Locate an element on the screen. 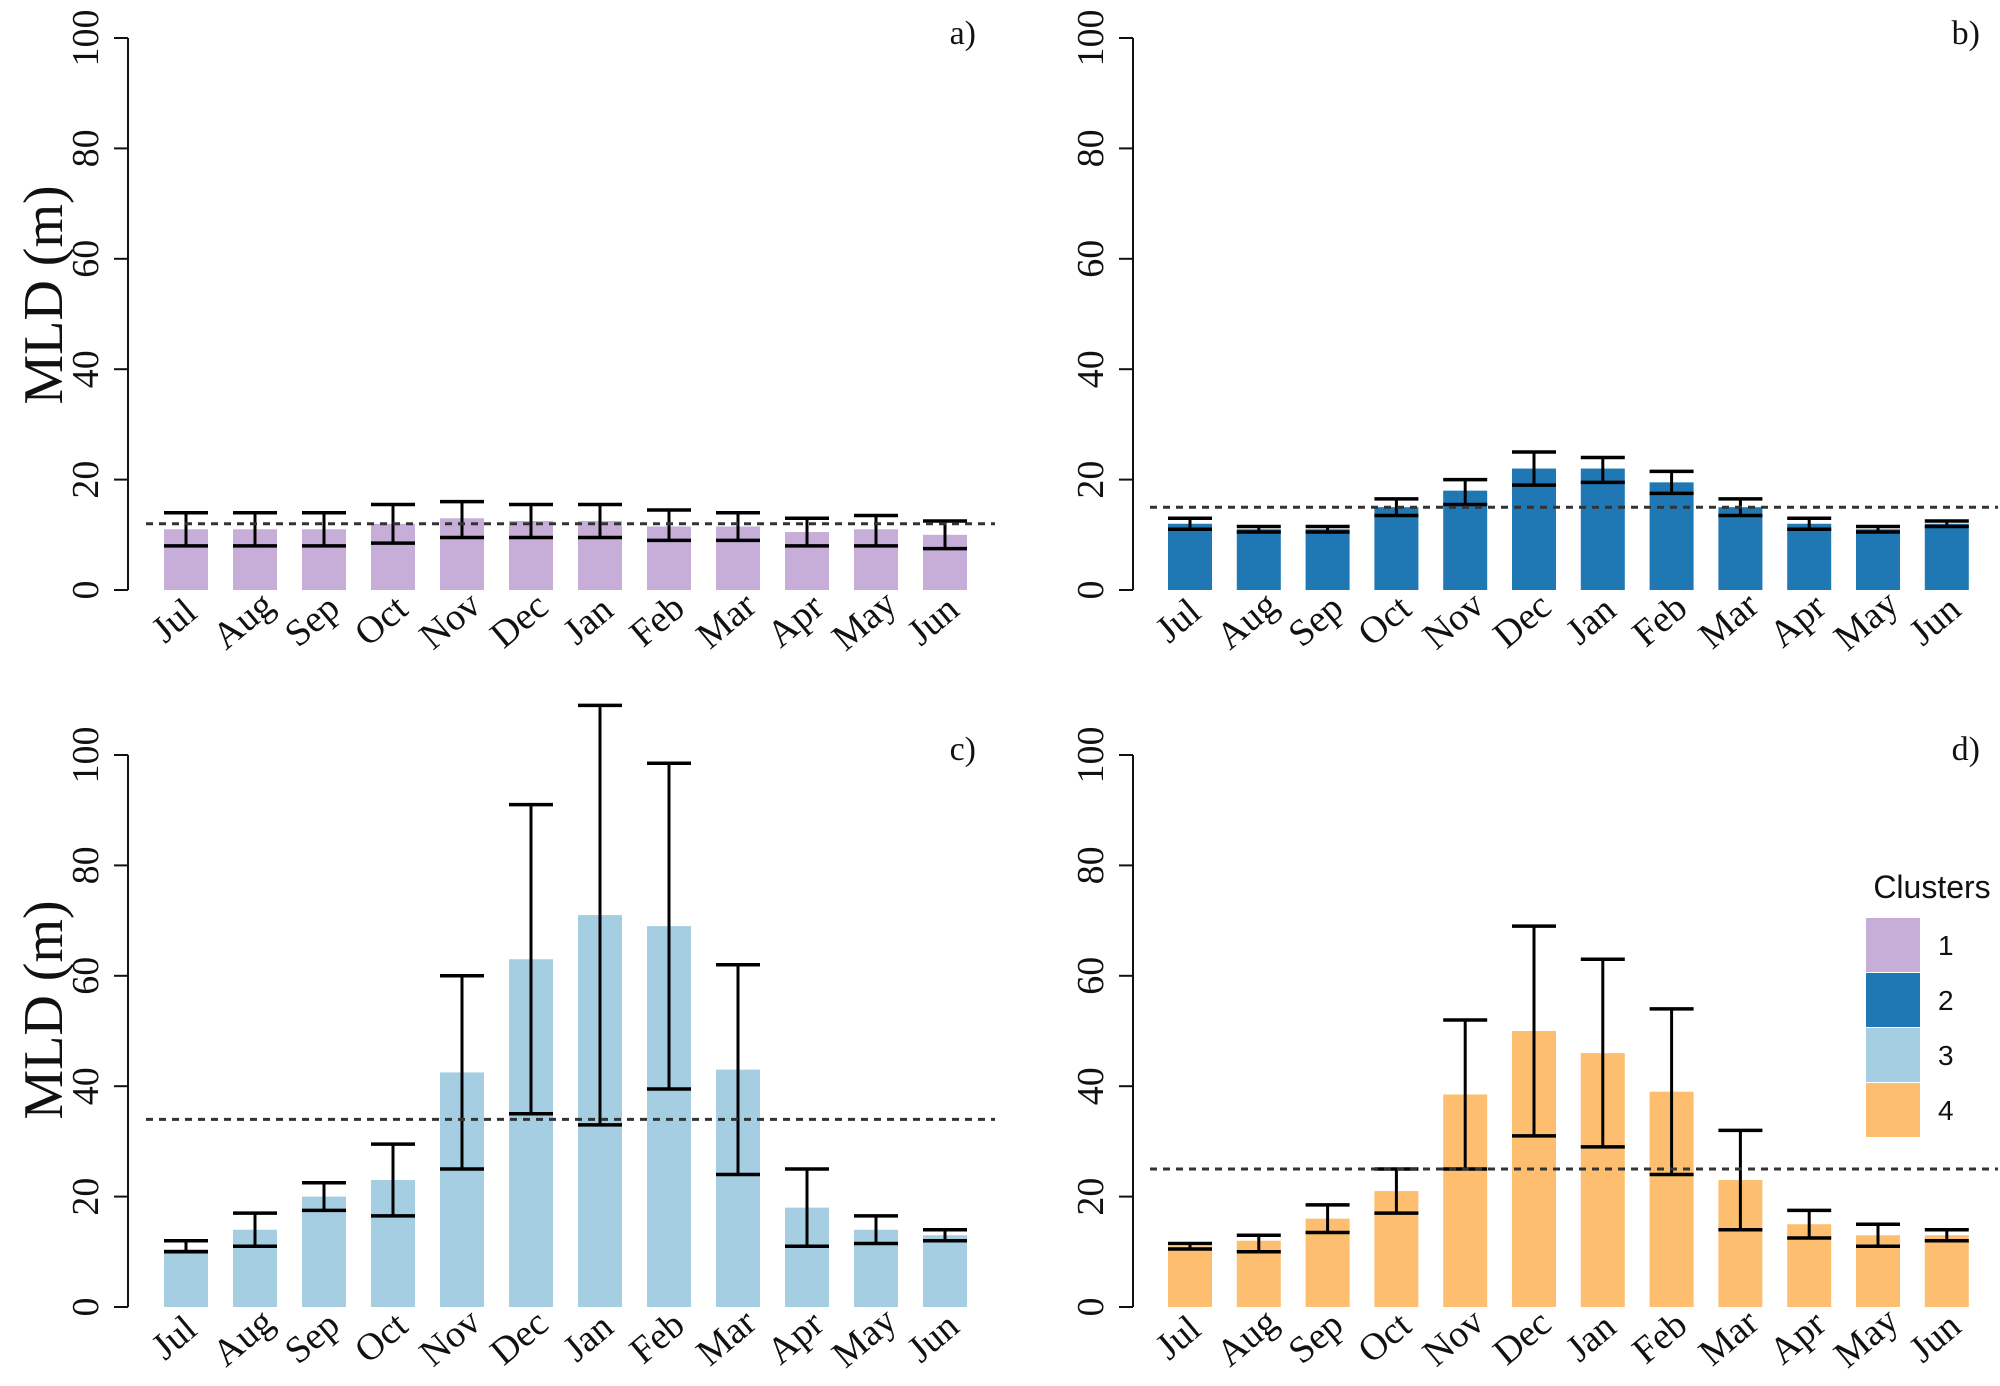 The image size is (2000, 1386). bar-feb is located at coordinates (1671, 536).